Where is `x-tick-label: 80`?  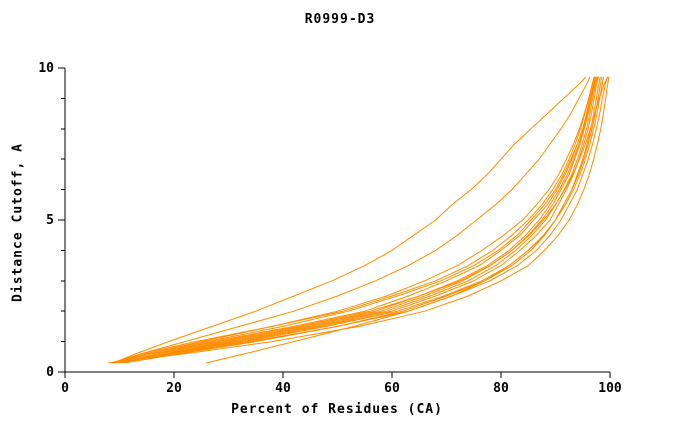 x-tick-label: 80 is located at coordinates (501, 388).